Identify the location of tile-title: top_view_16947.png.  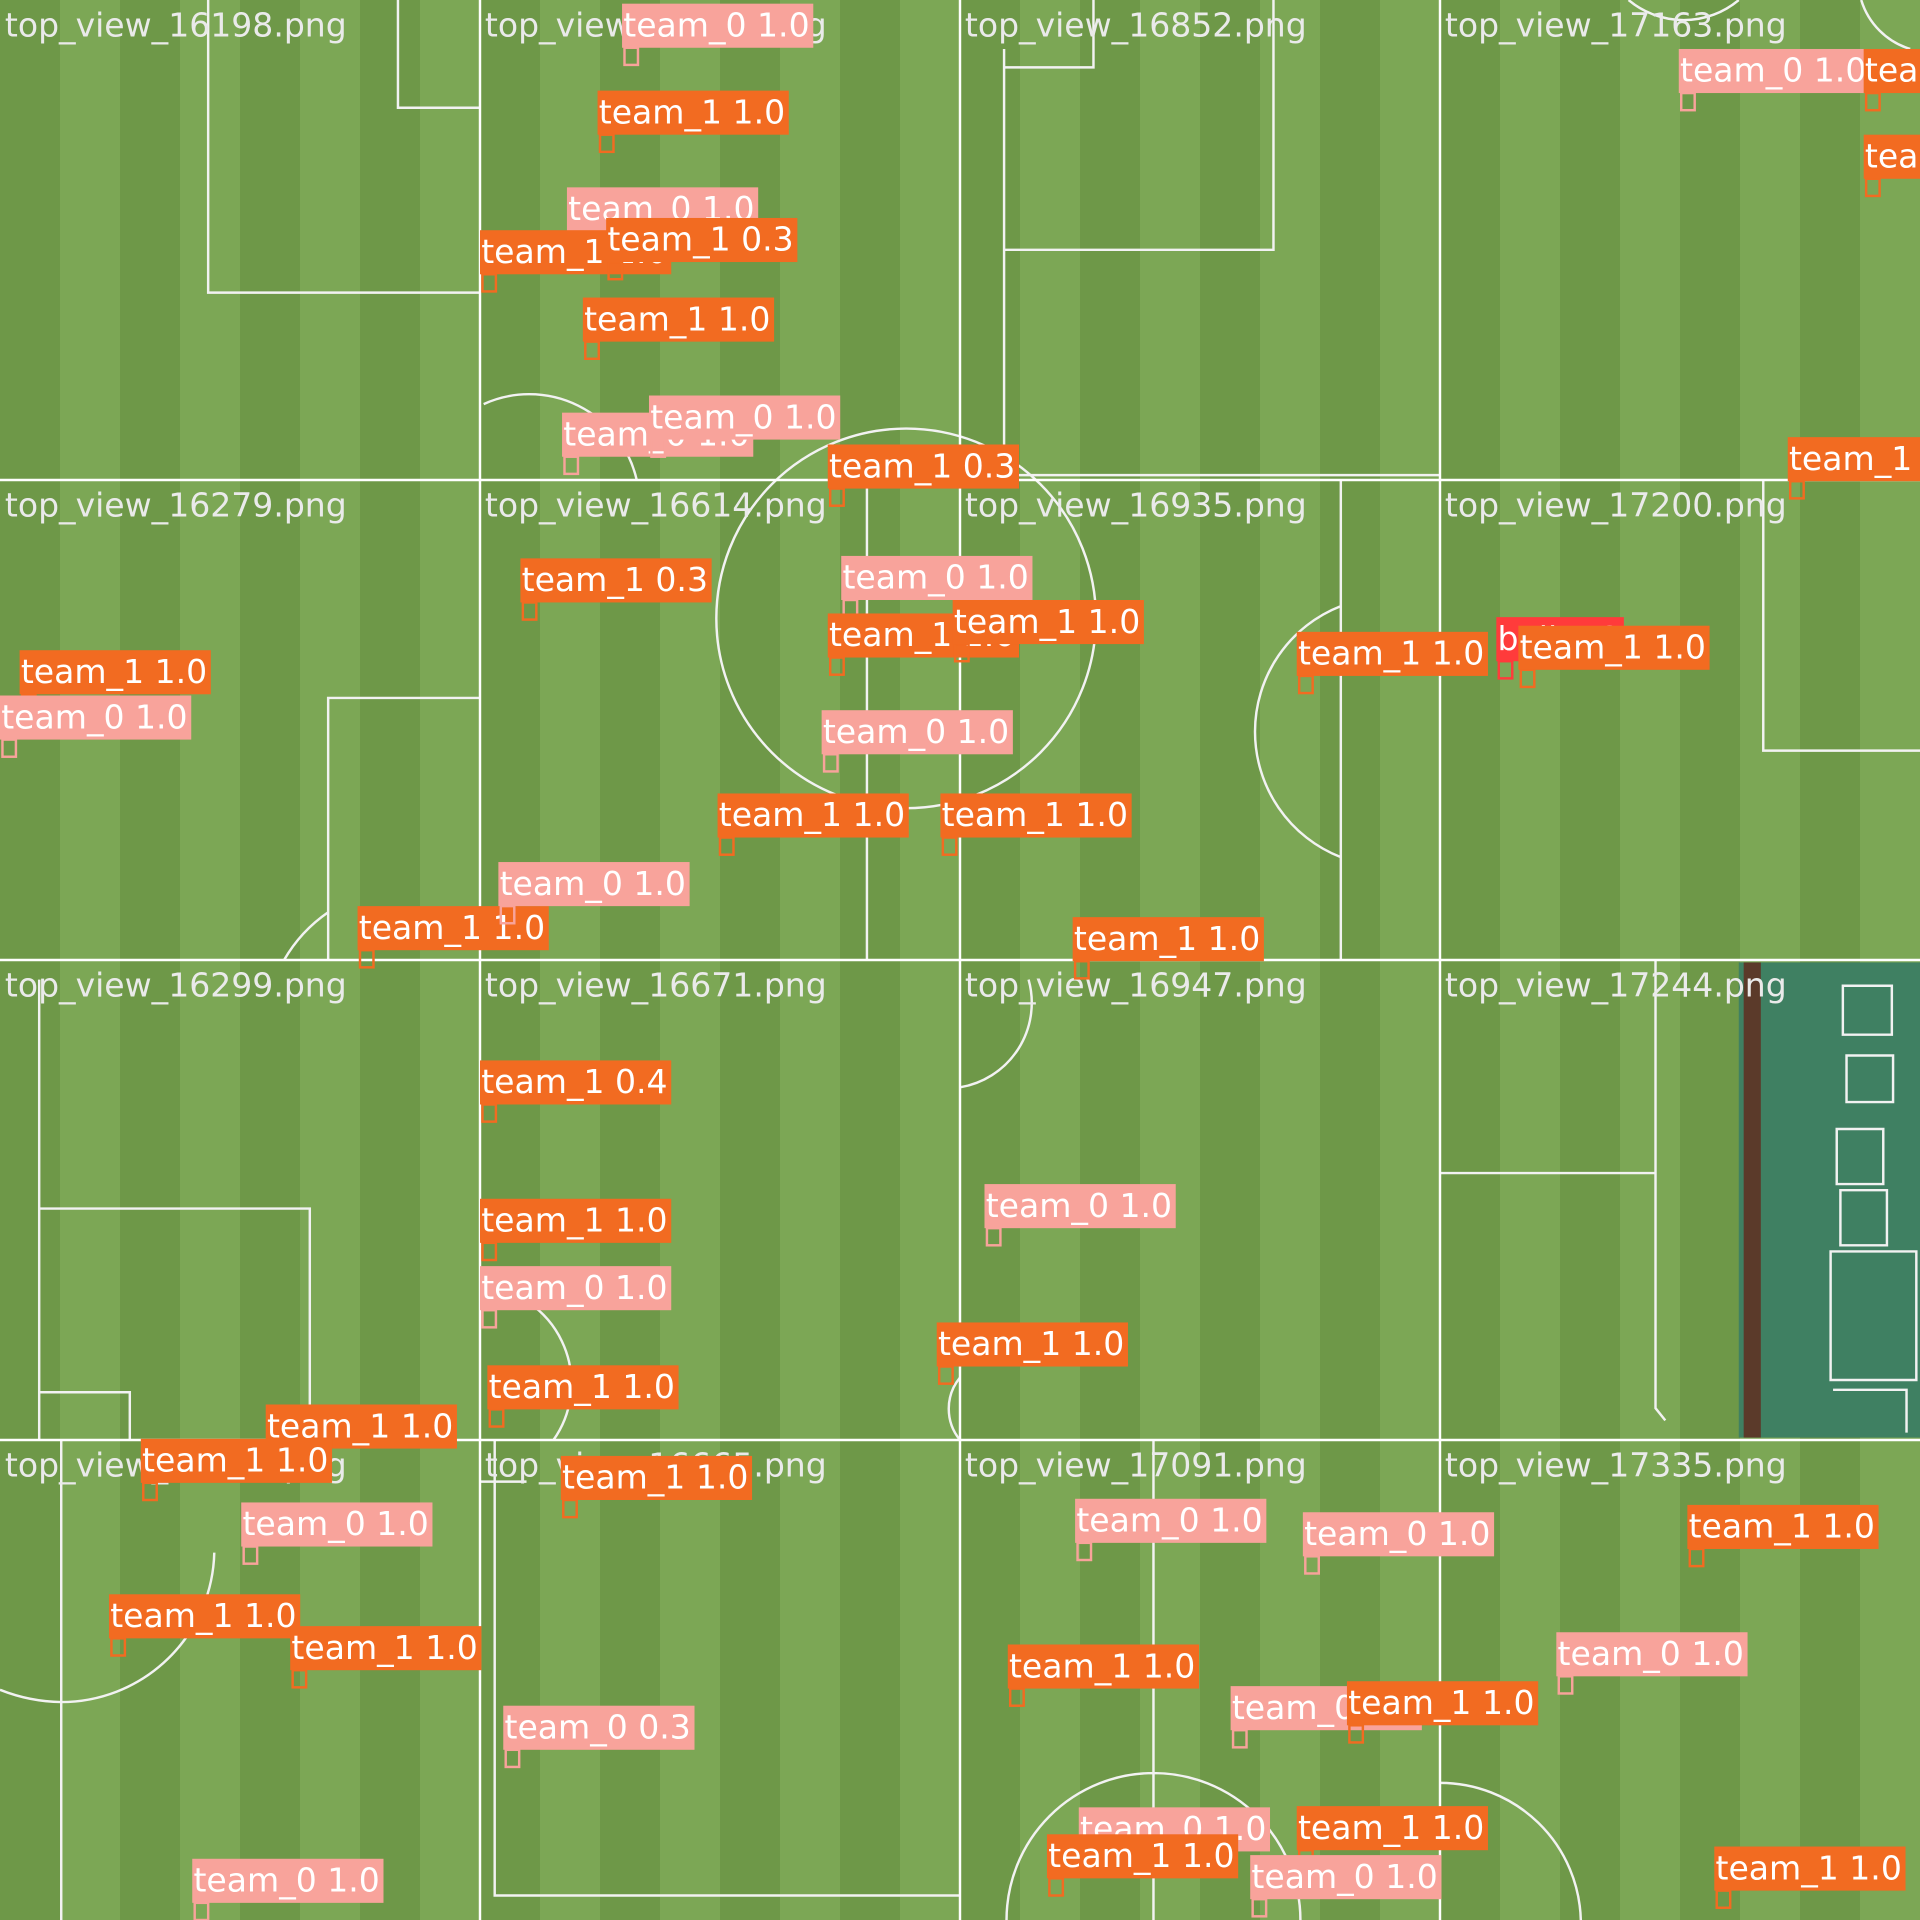
(1136, 984).